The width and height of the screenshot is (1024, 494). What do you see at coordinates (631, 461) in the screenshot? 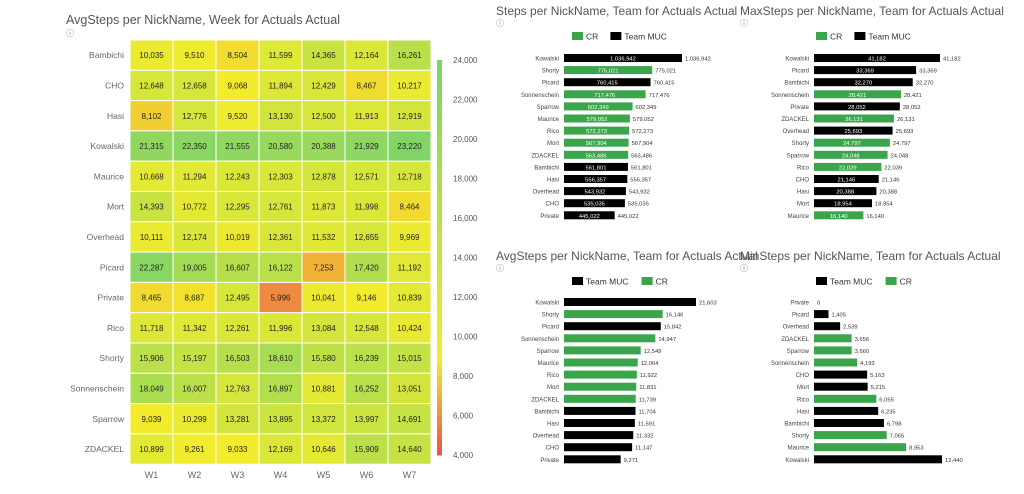
I see `bar-value-label: 9,271` at bounding box center [631, 461].